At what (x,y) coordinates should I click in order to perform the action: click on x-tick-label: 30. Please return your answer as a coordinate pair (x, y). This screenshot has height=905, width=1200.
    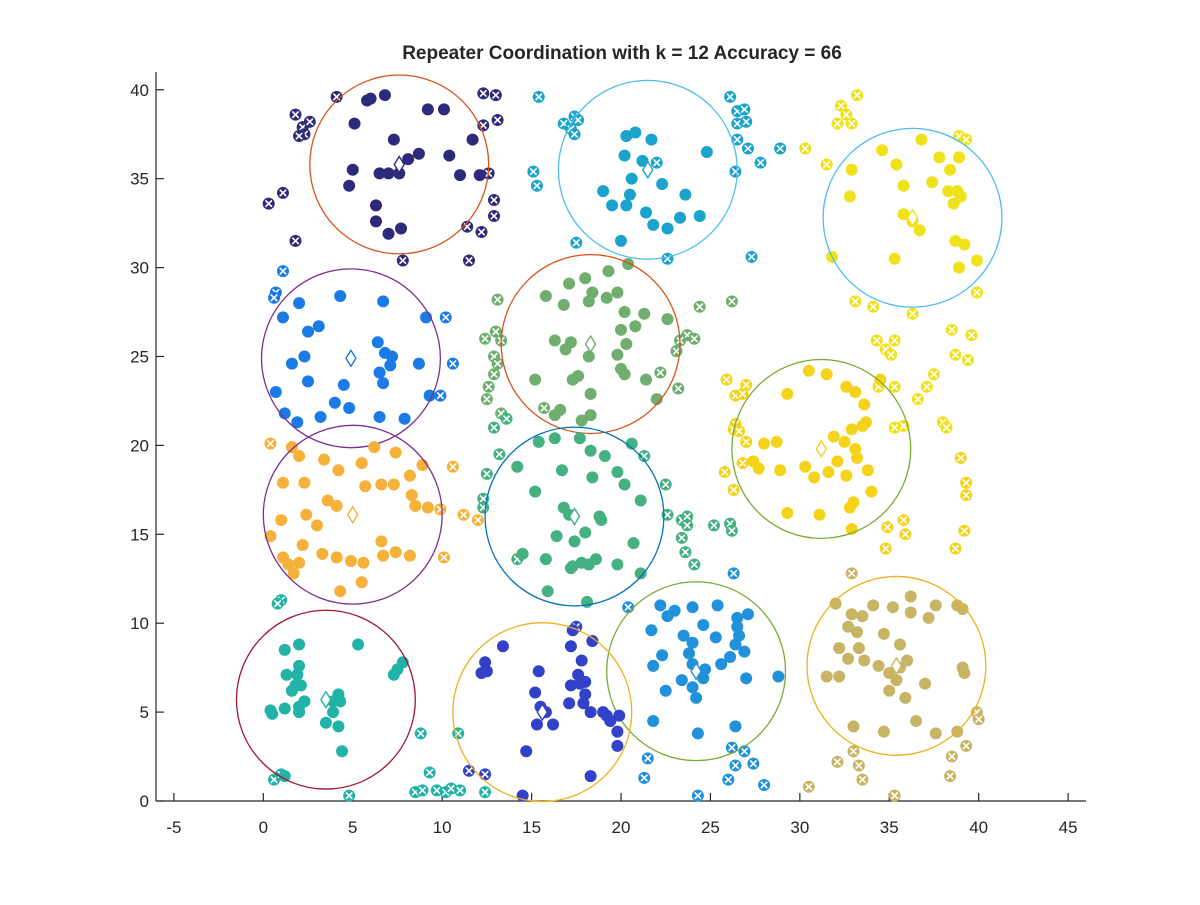
    Looking at the image, I should click on (799, 827).